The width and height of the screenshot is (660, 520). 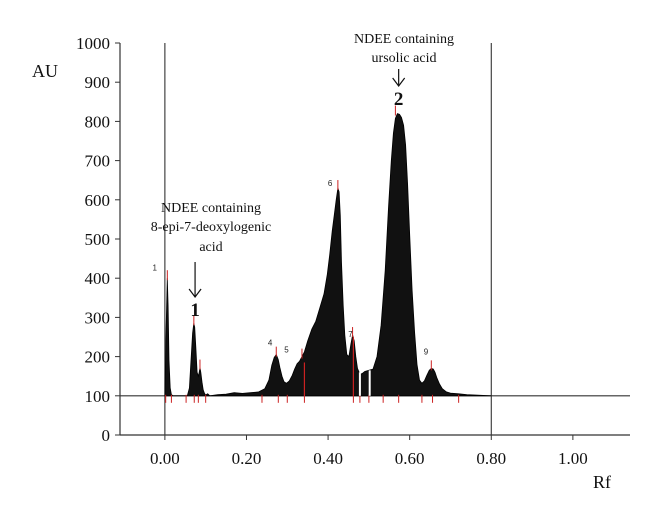 I want to click on peak-label: 5, so click(x=286, y=350).